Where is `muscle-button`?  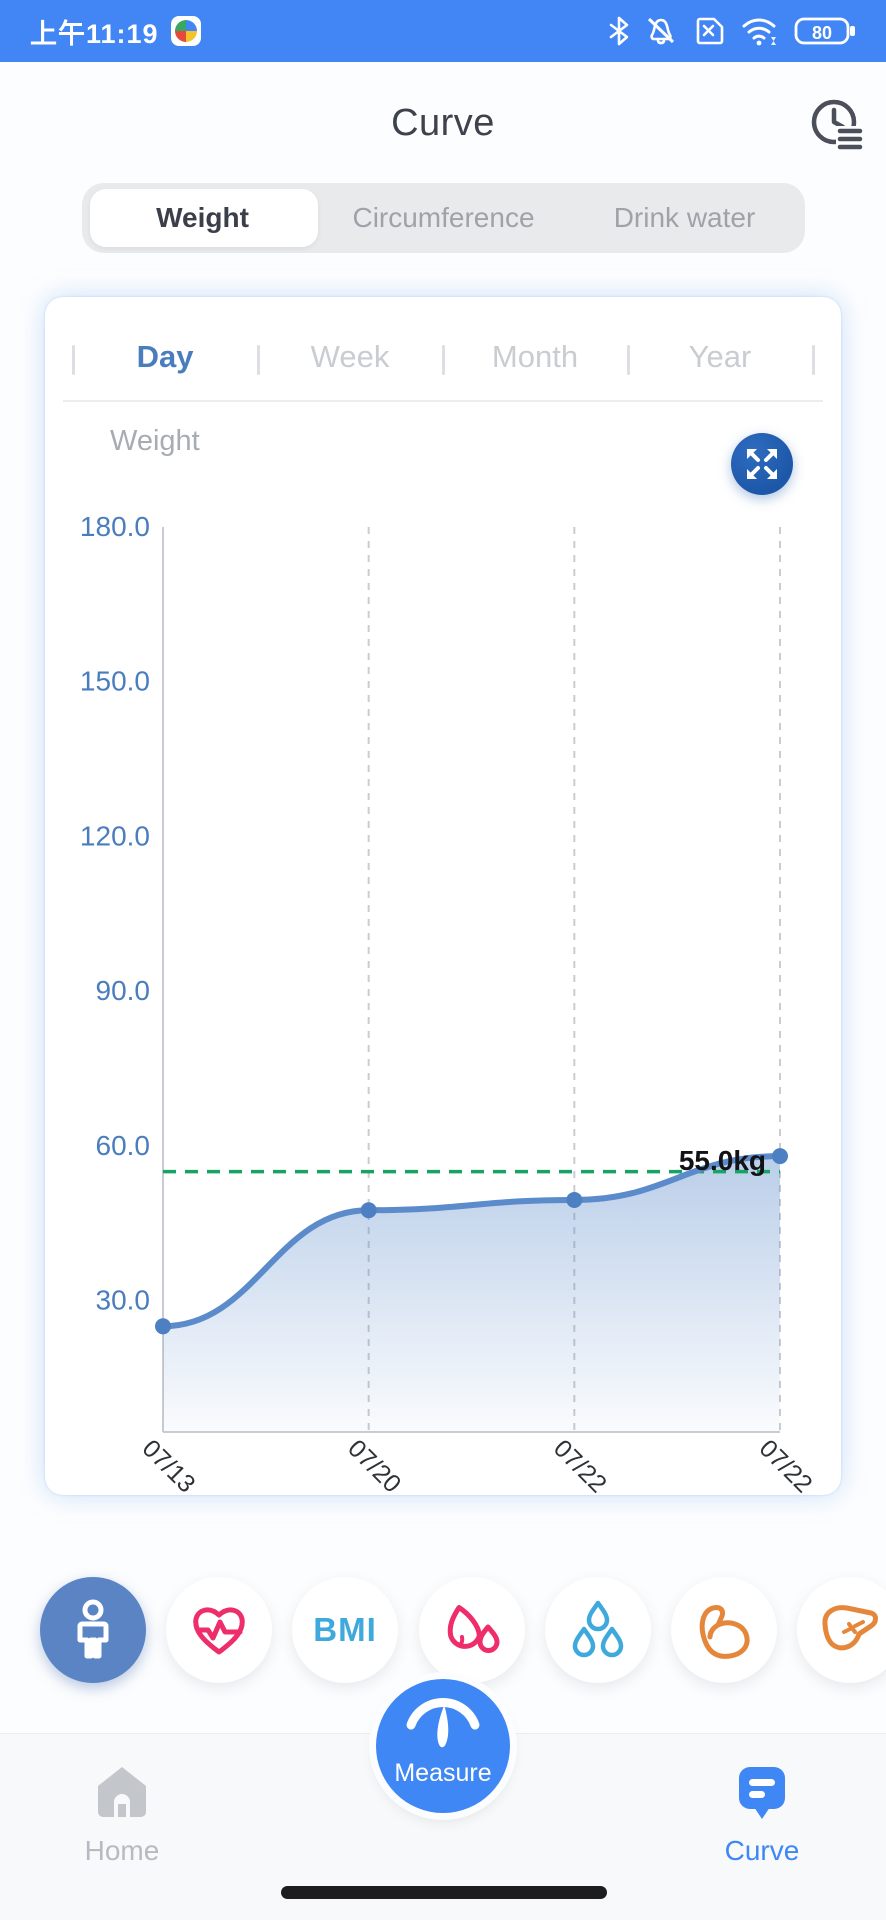
muscle-button is located at coordinates (724, 1630).